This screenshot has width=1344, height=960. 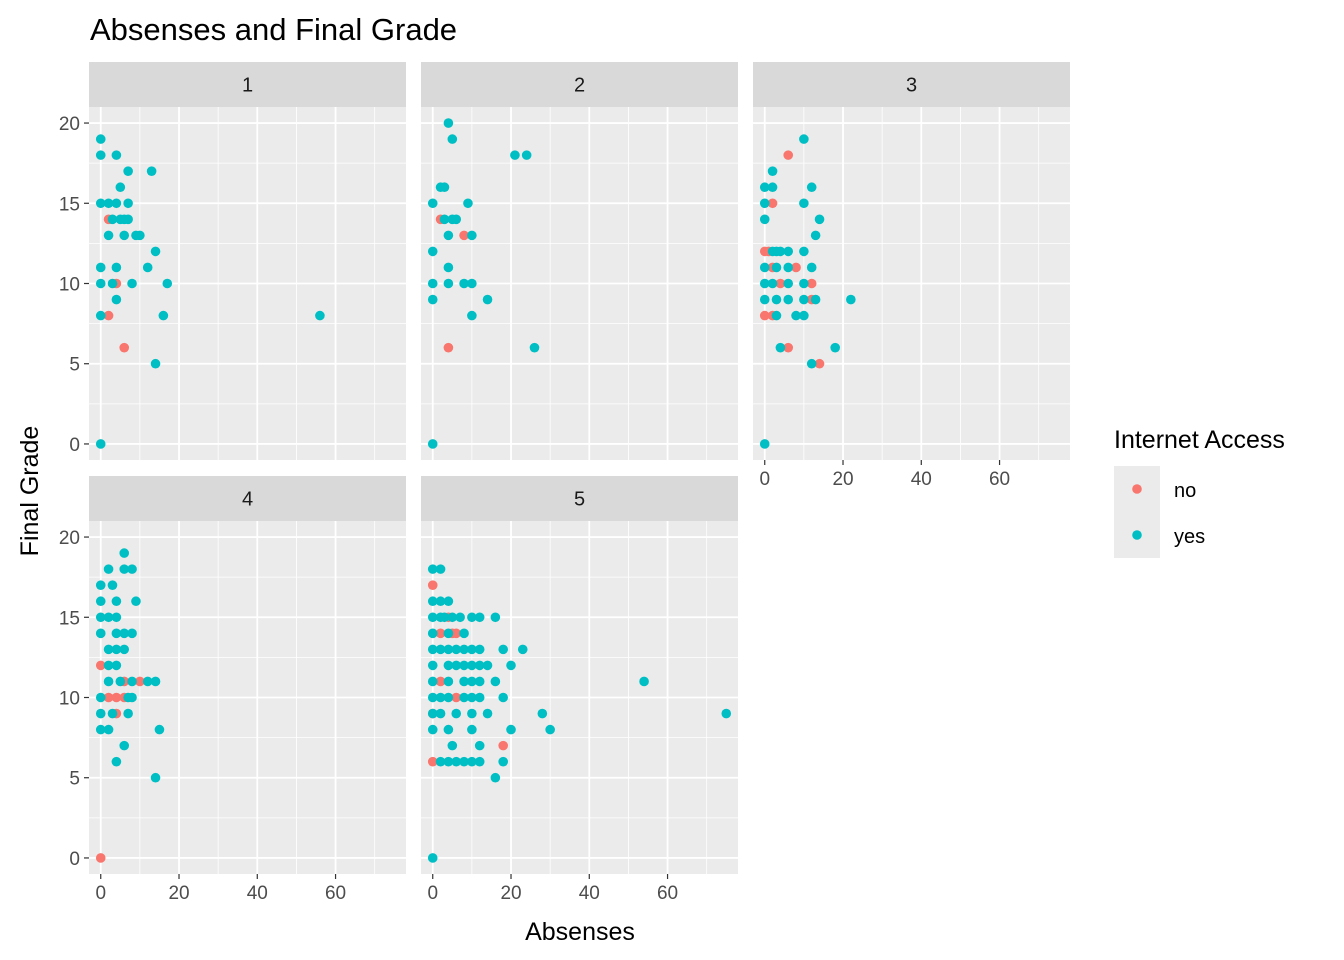 What do you see at coordinates (1137, 489) in the screenshot?
I see `legend-key-no` at bounding box center [1137, 489].